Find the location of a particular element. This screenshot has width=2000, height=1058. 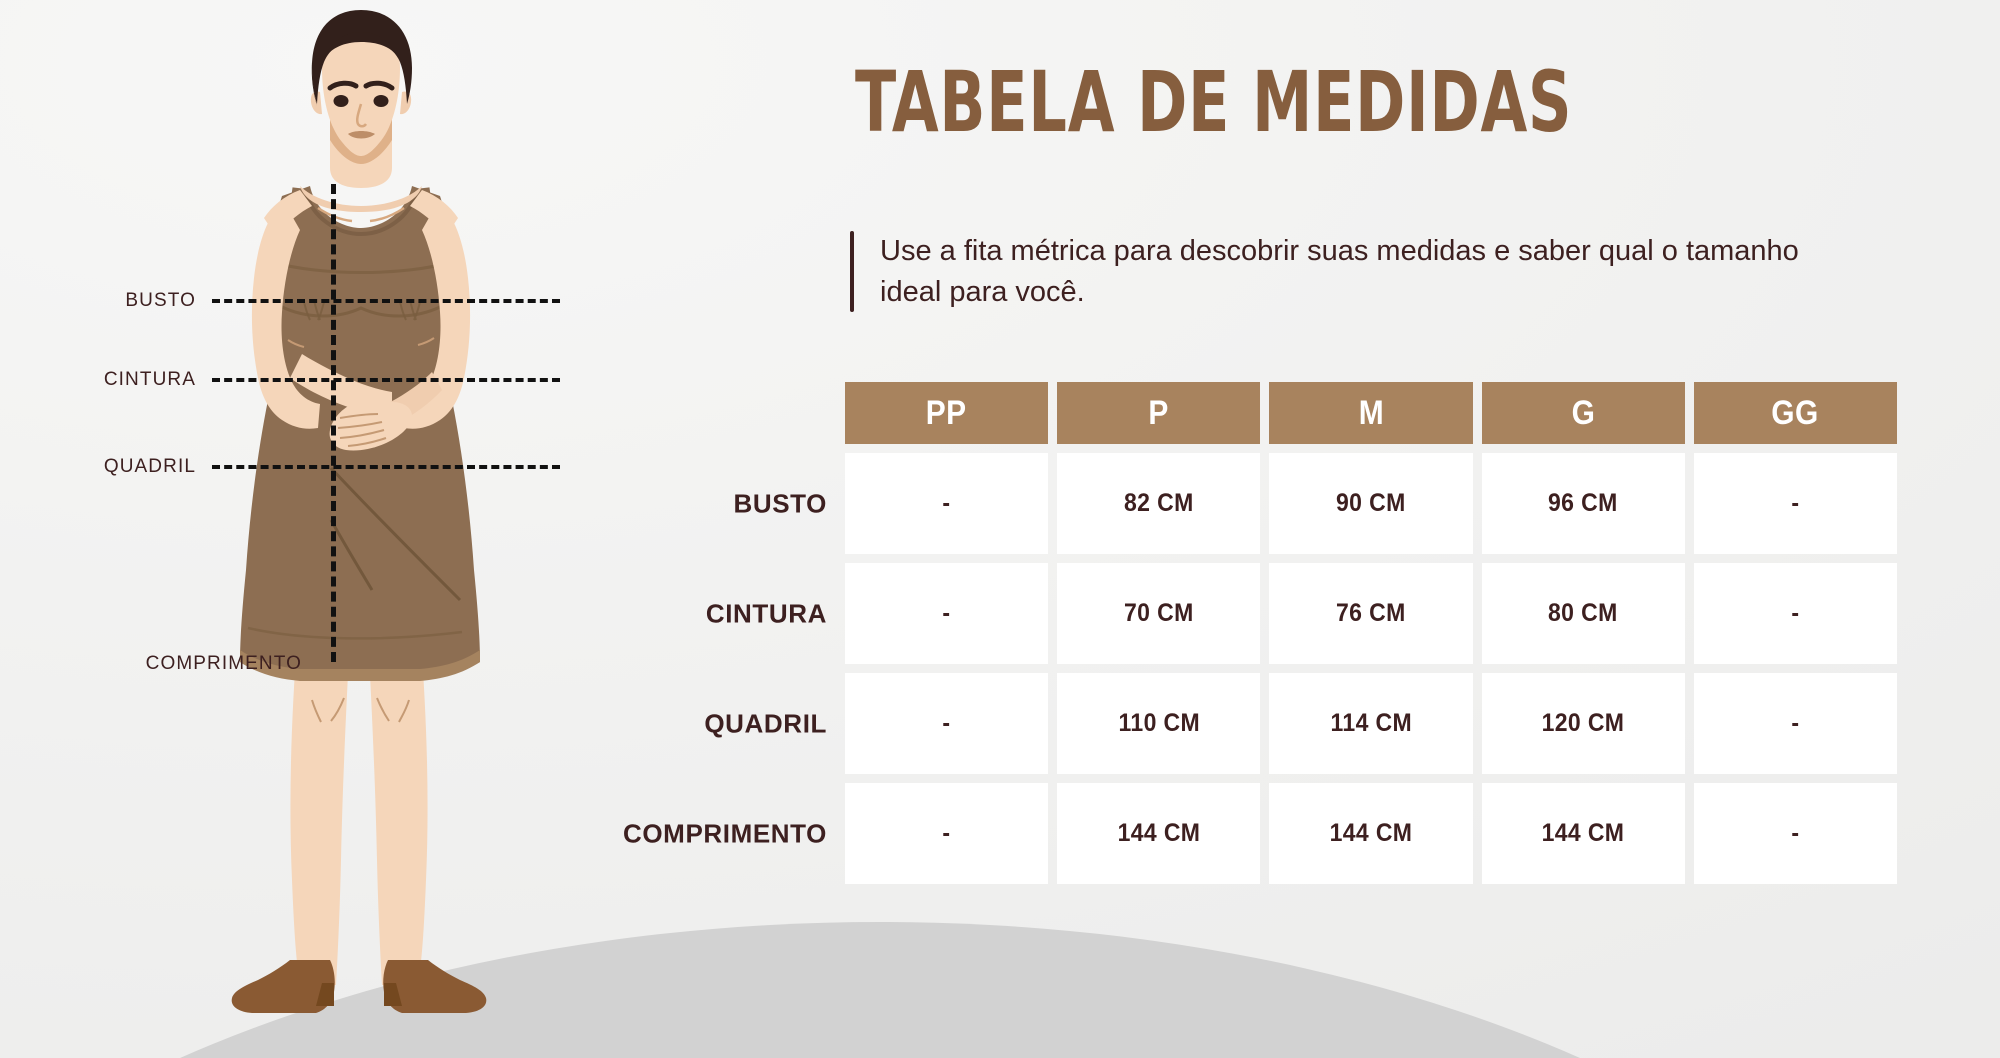

cell-busto-g: 96 CM is located at coordinates (1583, 503).